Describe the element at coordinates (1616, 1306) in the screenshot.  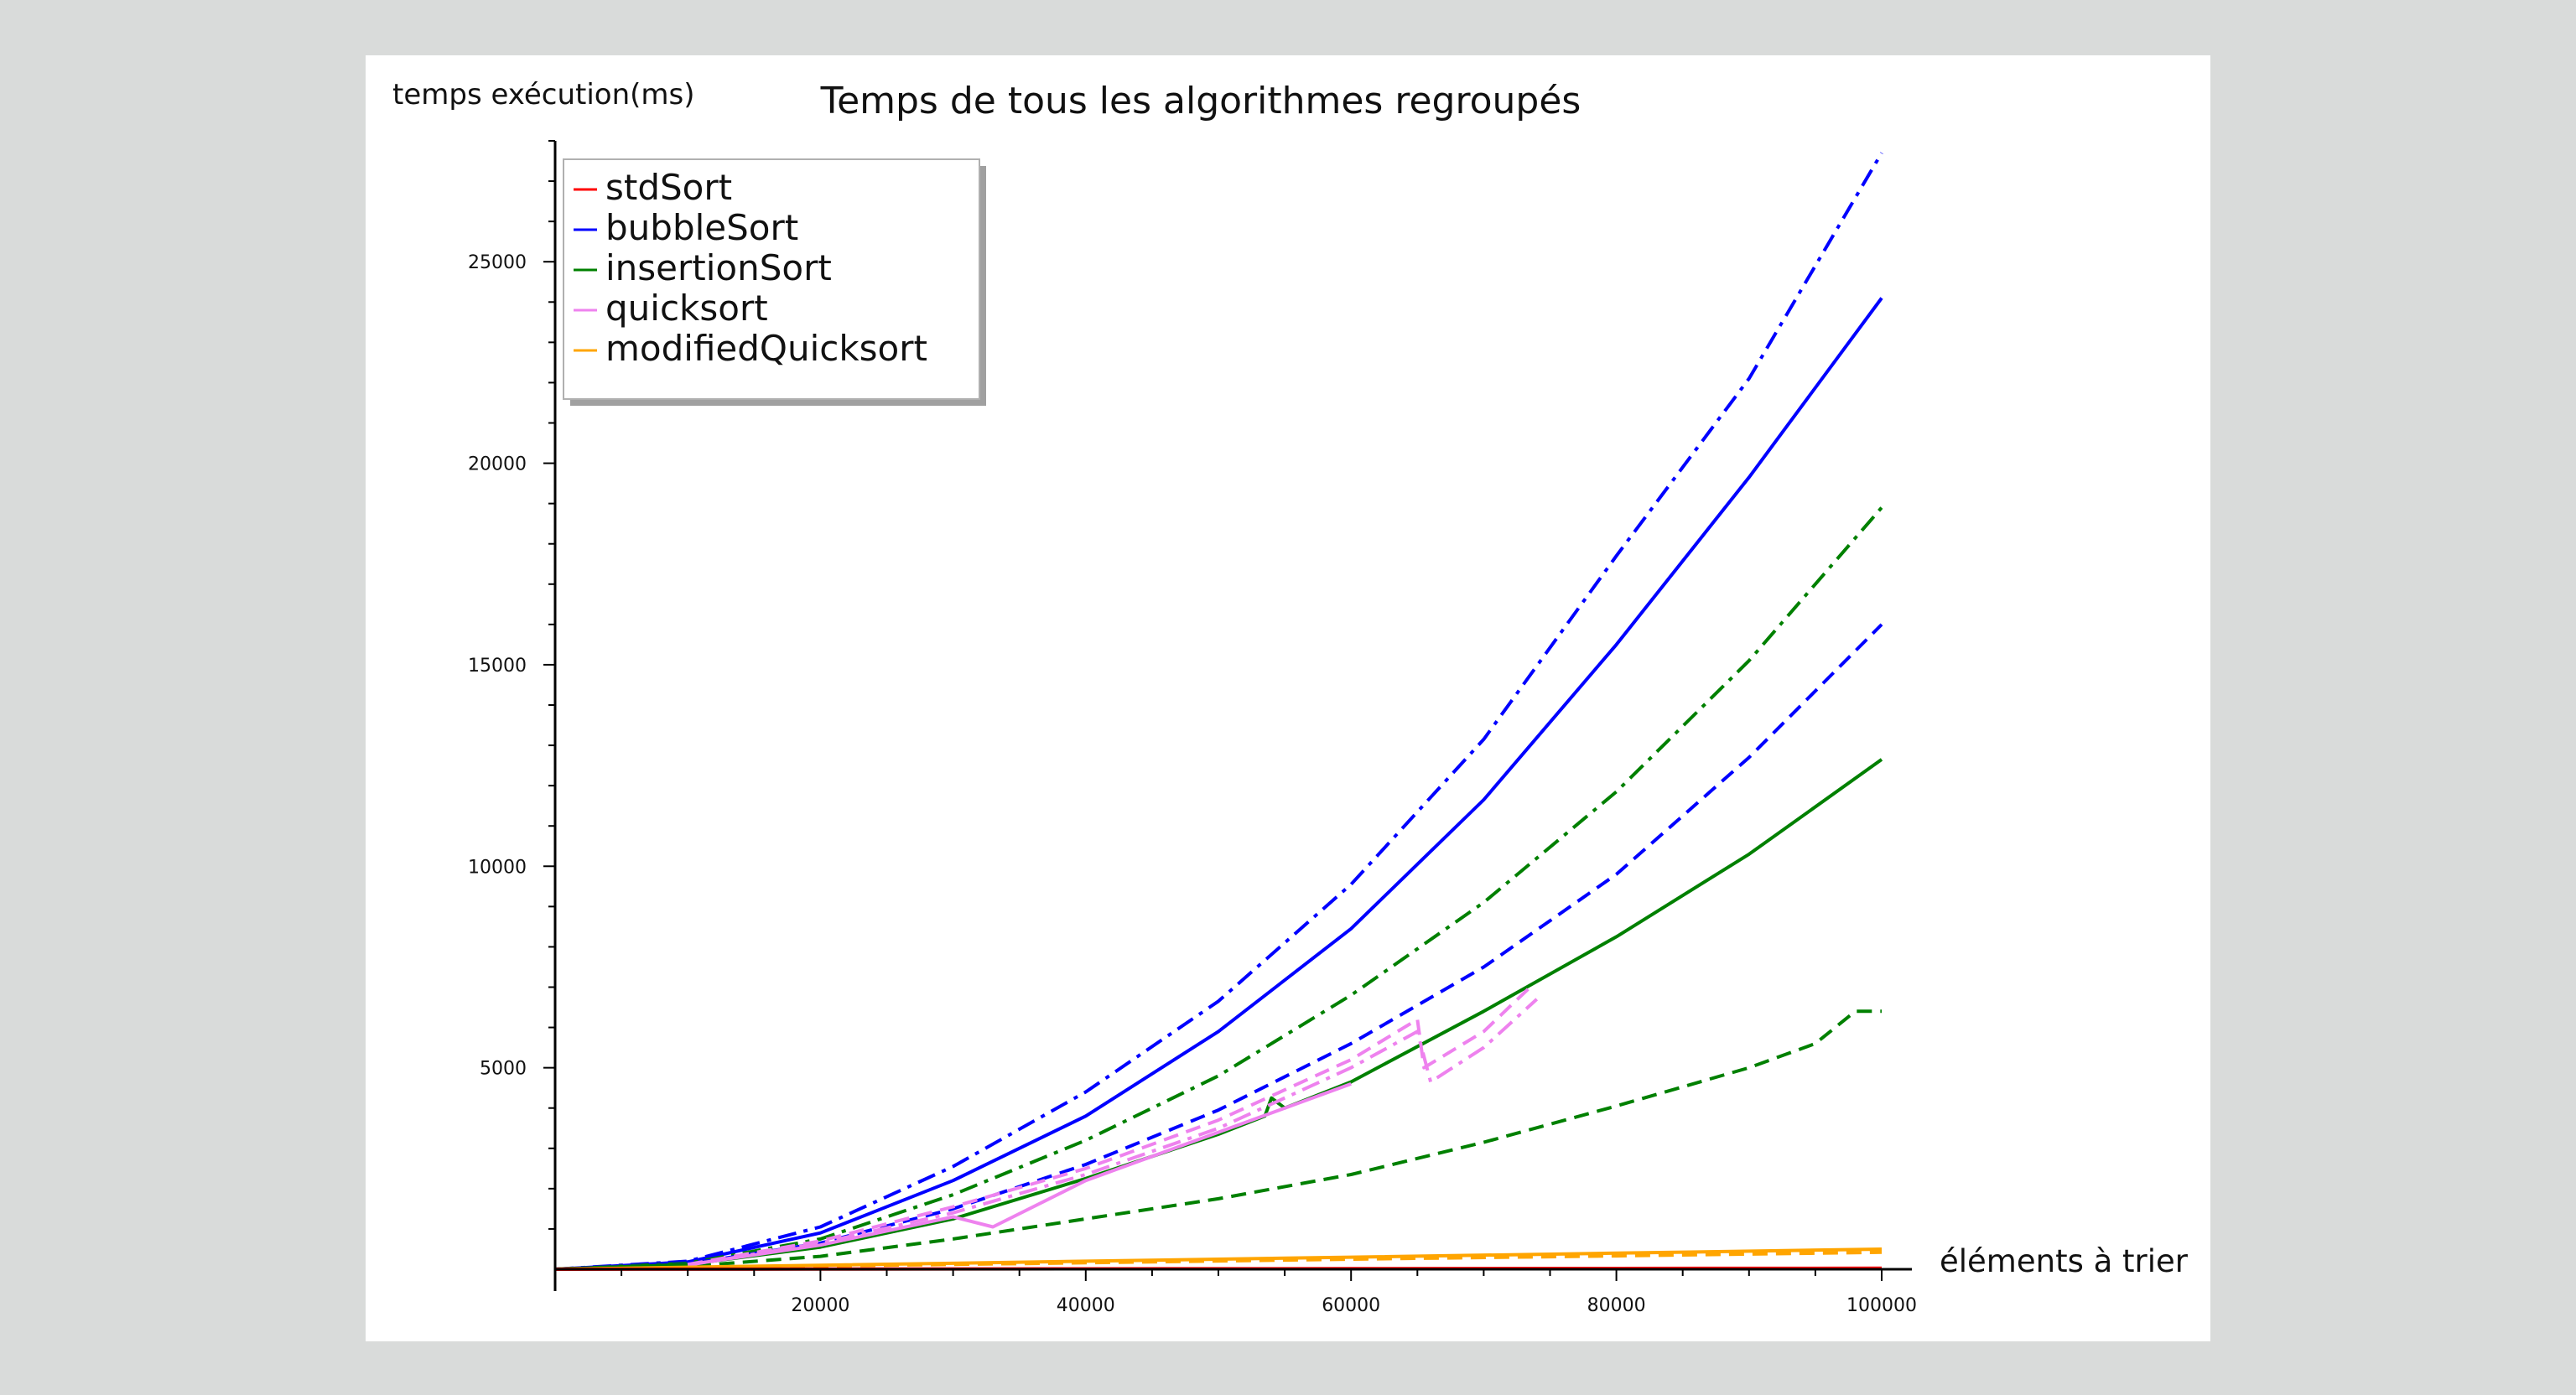
I see `x-tick-label: 80000` at that location.